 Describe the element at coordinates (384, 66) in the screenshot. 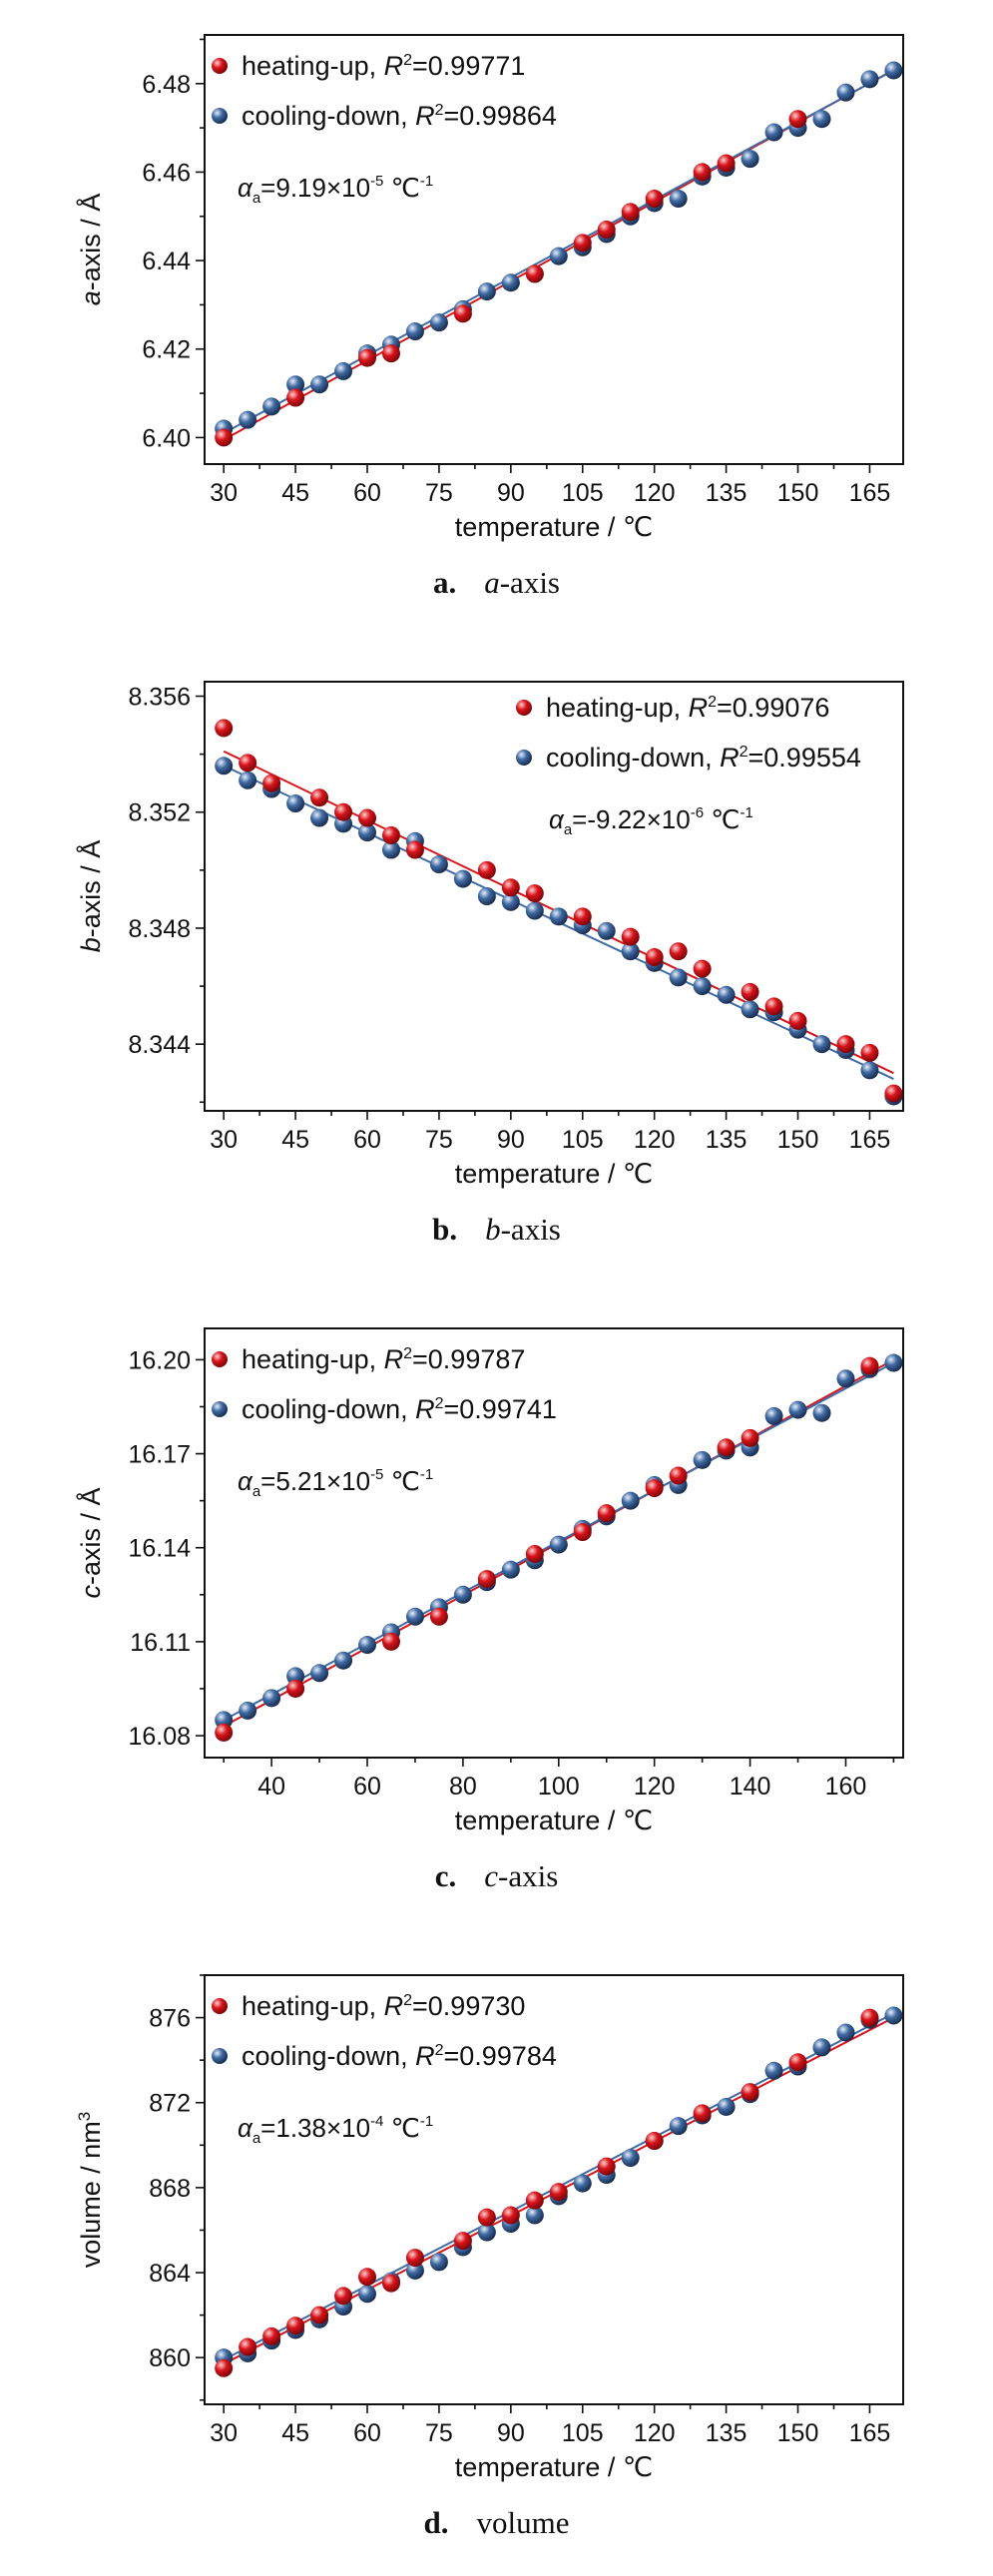

I see `legend-heating-label: heating-up, R2=0.99771` at that location.